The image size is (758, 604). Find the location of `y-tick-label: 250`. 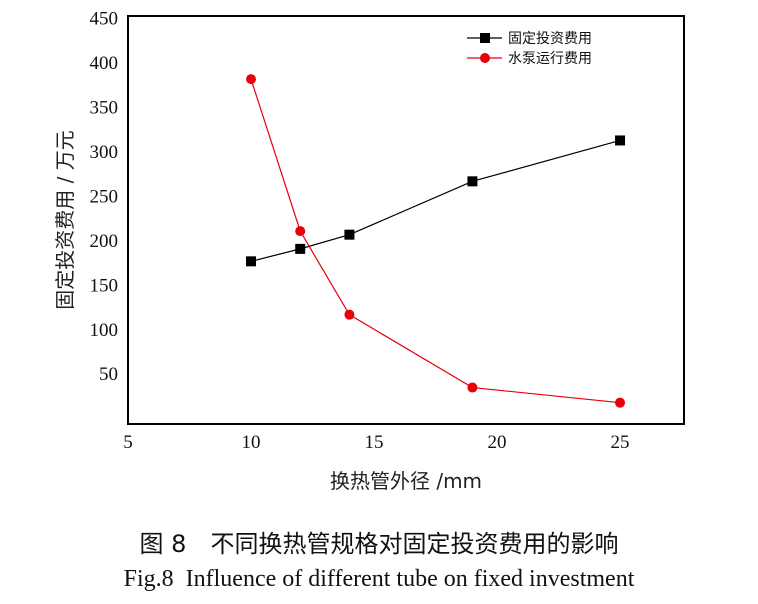

y-tick-label: 250 is located at coordinates (104, 196).